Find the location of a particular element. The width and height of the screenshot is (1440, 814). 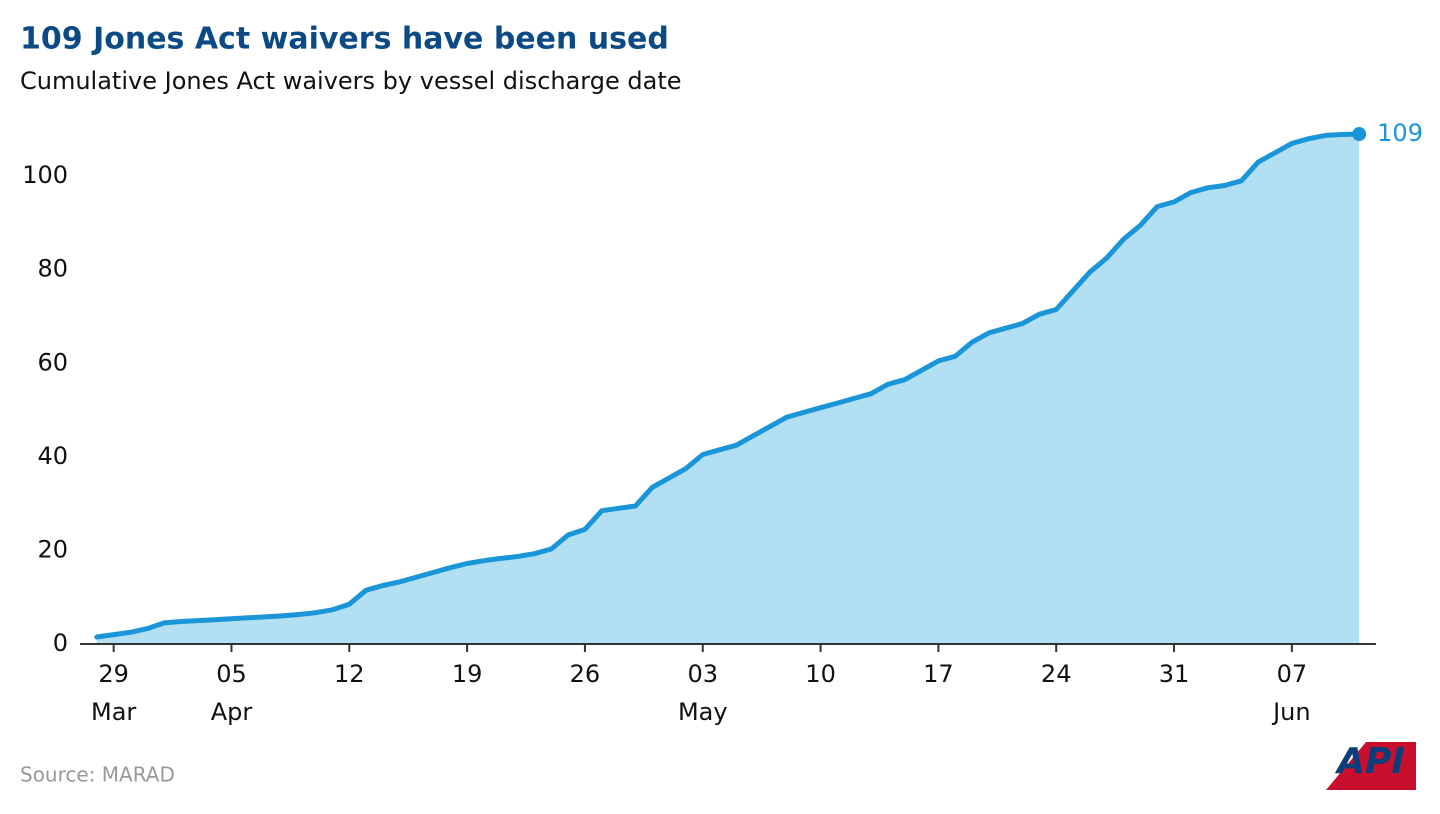

x-tick-label: 12 is located at coordinates (349, 674).